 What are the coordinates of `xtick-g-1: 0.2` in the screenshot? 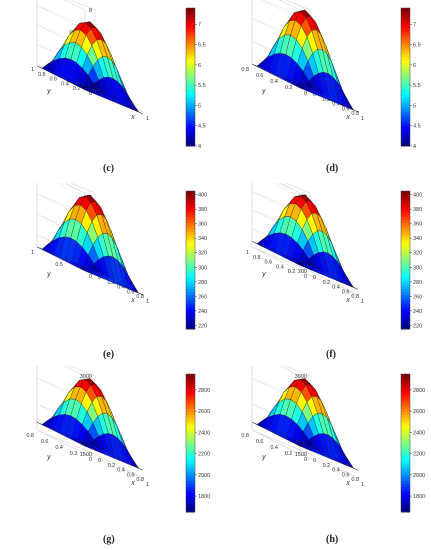 It's located at (112, 466).